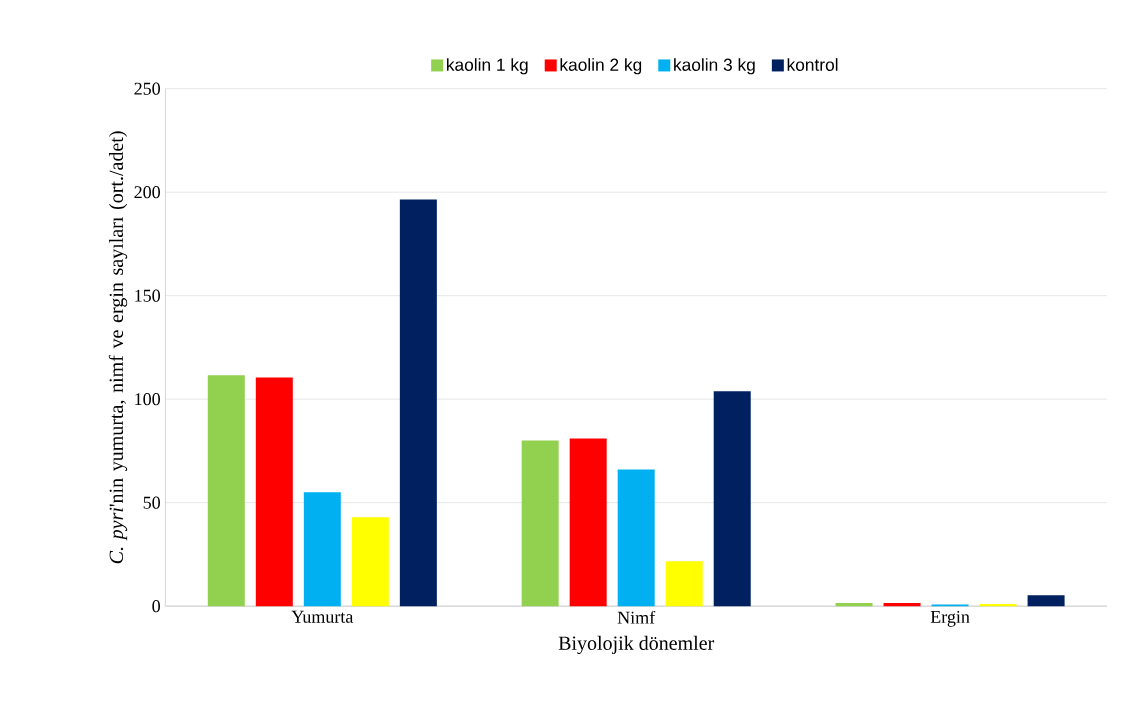 Image resolution: width=1139 pixels, height=720 pixels. I want to click on y-tick-label: 150, so click(147, 295).